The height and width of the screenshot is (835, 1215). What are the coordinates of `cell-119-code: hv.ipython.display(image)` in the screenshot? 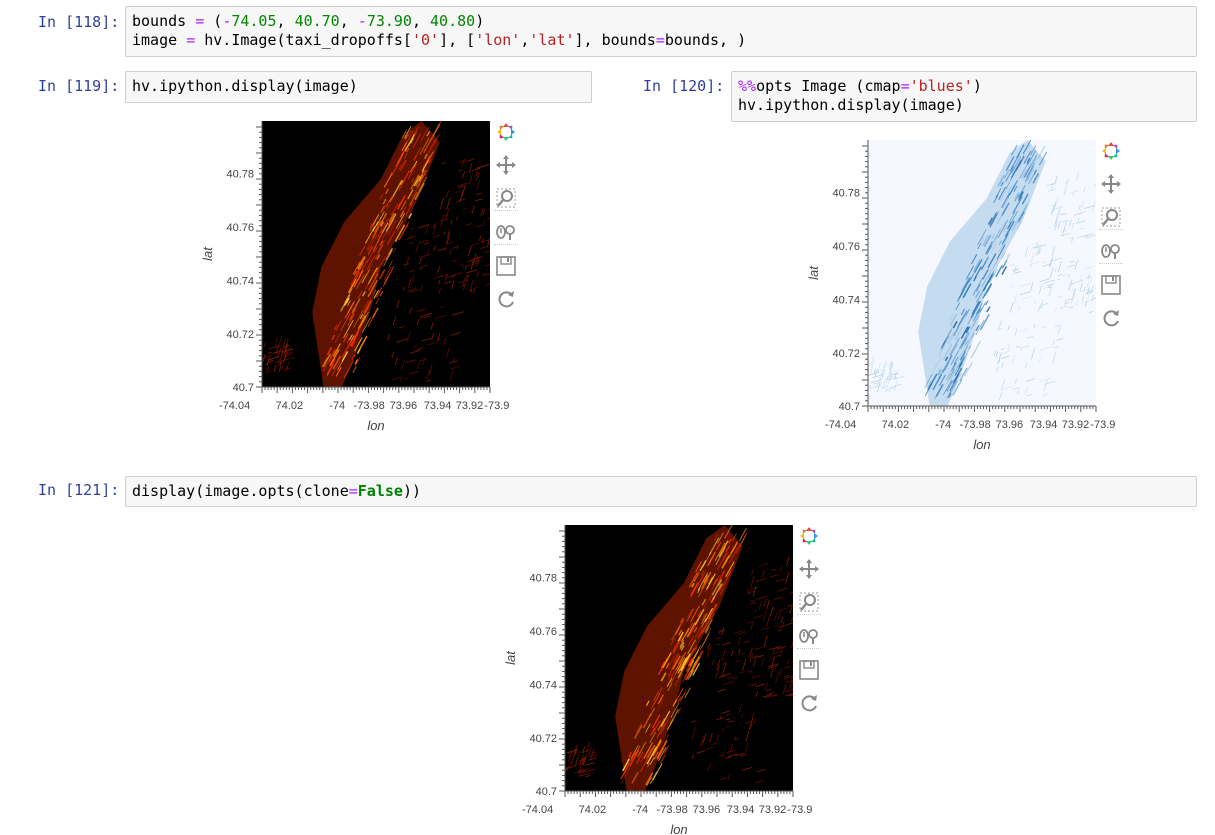 It's located at (245, 86).